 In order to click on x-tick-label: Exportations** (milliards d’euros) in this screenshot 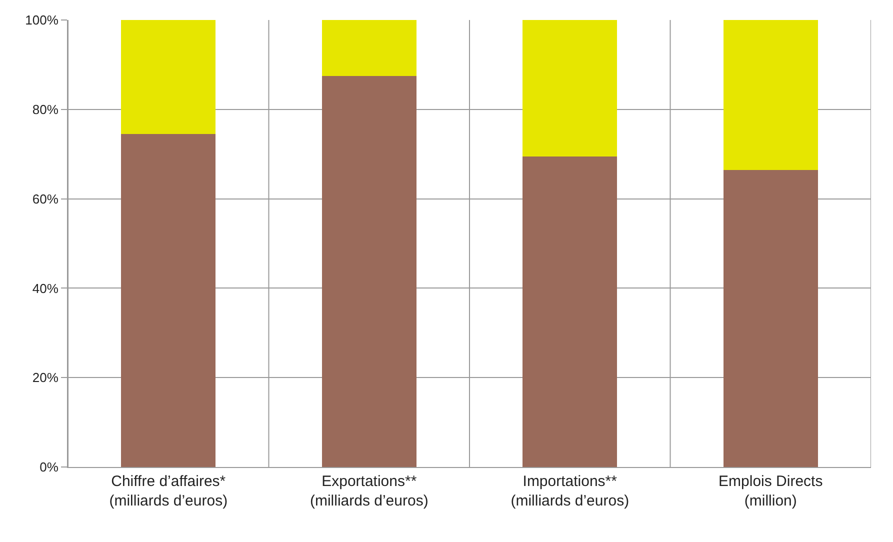, I will do `click(369, 491)`.